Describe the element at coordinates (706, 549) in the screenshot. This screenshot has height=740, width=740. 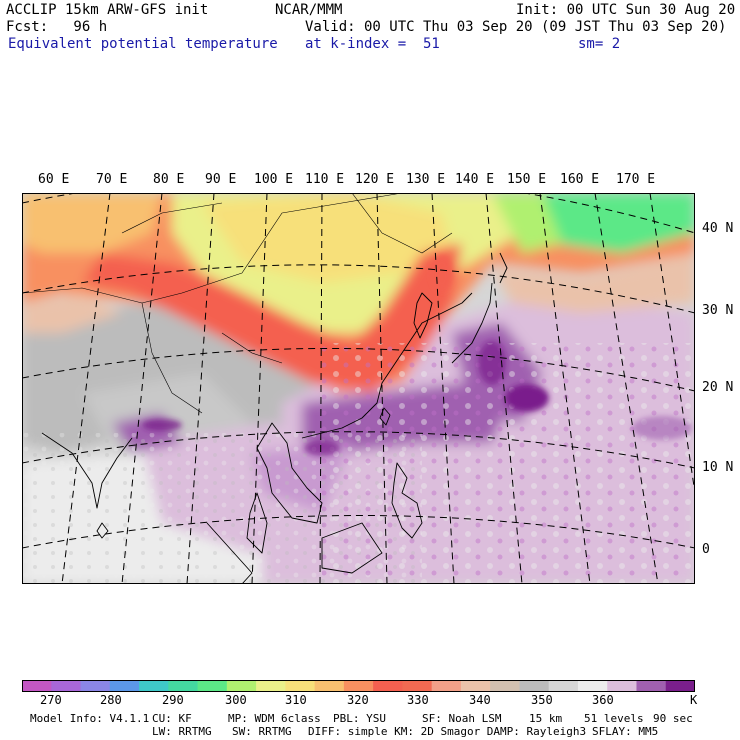
I see `lat-label: 0` at that location.